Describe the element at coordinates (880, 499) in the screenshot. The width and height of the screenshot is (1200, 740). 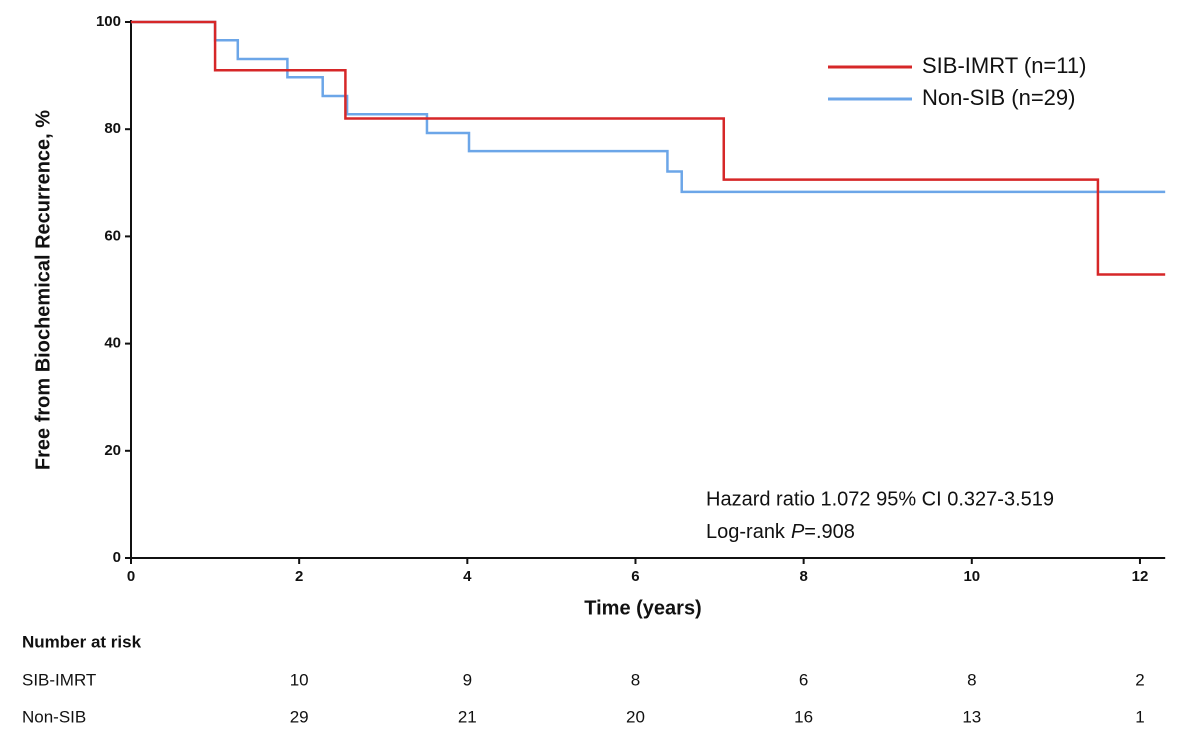
I see `hazard-ratio: Hazard ratio 1.072 95% CI 0.327-3.519` at that location.